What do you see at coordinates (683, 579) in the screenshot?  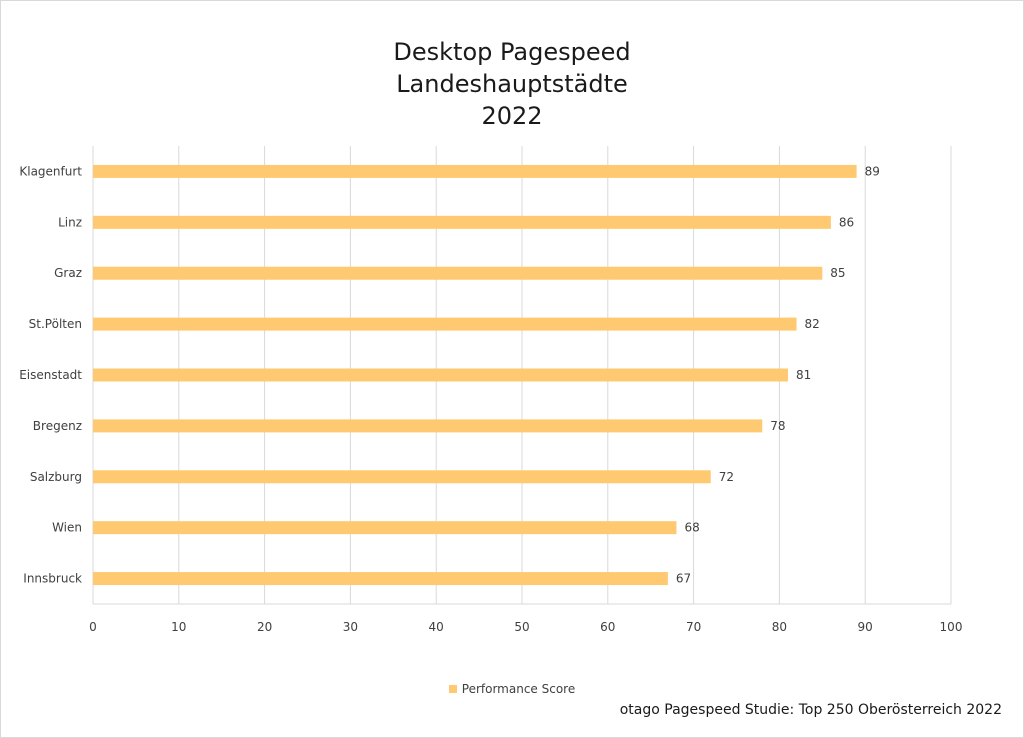 I see `data-label: 67` at bounding box center [683, 579].